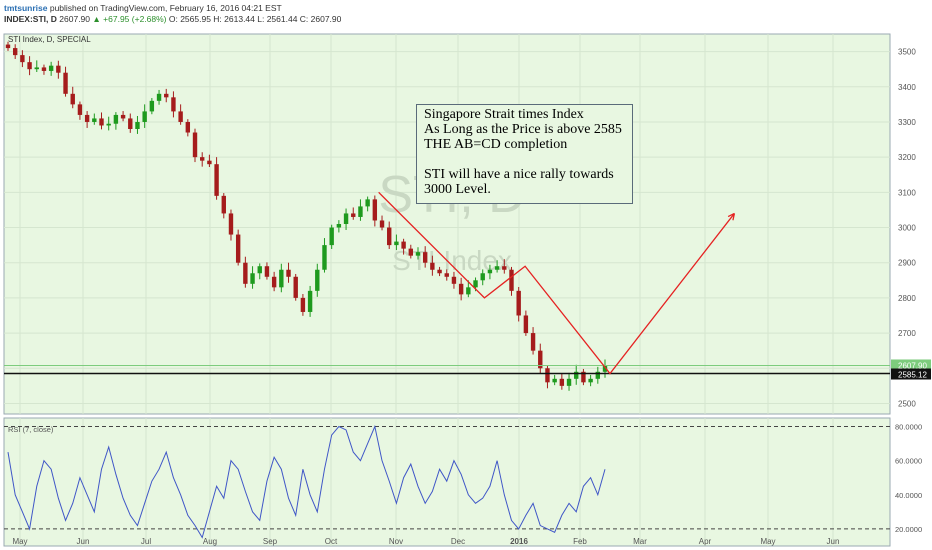 This screenshot has height=550, width=932. I want to click on support-price-tag, so click(911, 374).